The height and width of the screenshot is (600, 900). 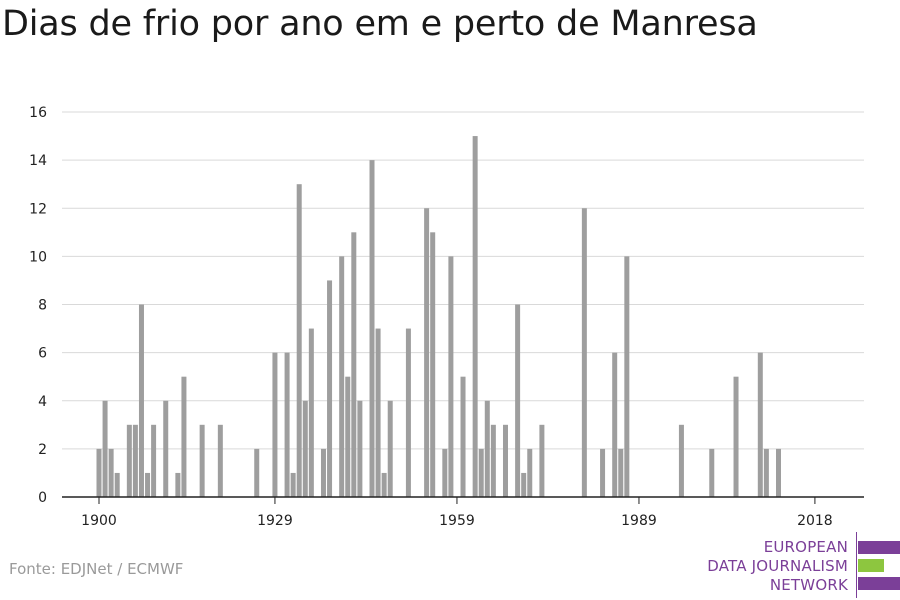 What do you see at coordinates (293, 484) in the screenshot?
I see `bar-1932` at bounding box center [293, 484].